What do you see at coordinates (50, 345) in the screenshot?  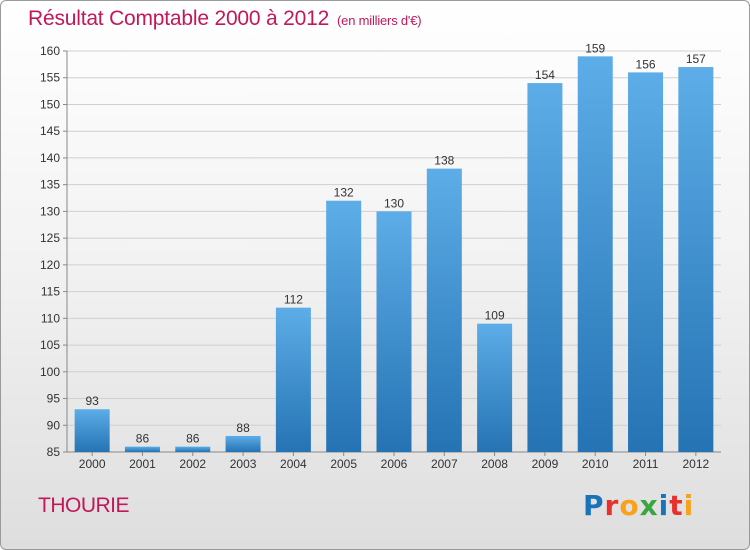 I see `y-tick-label: 105` at bounding box center [50, 345].